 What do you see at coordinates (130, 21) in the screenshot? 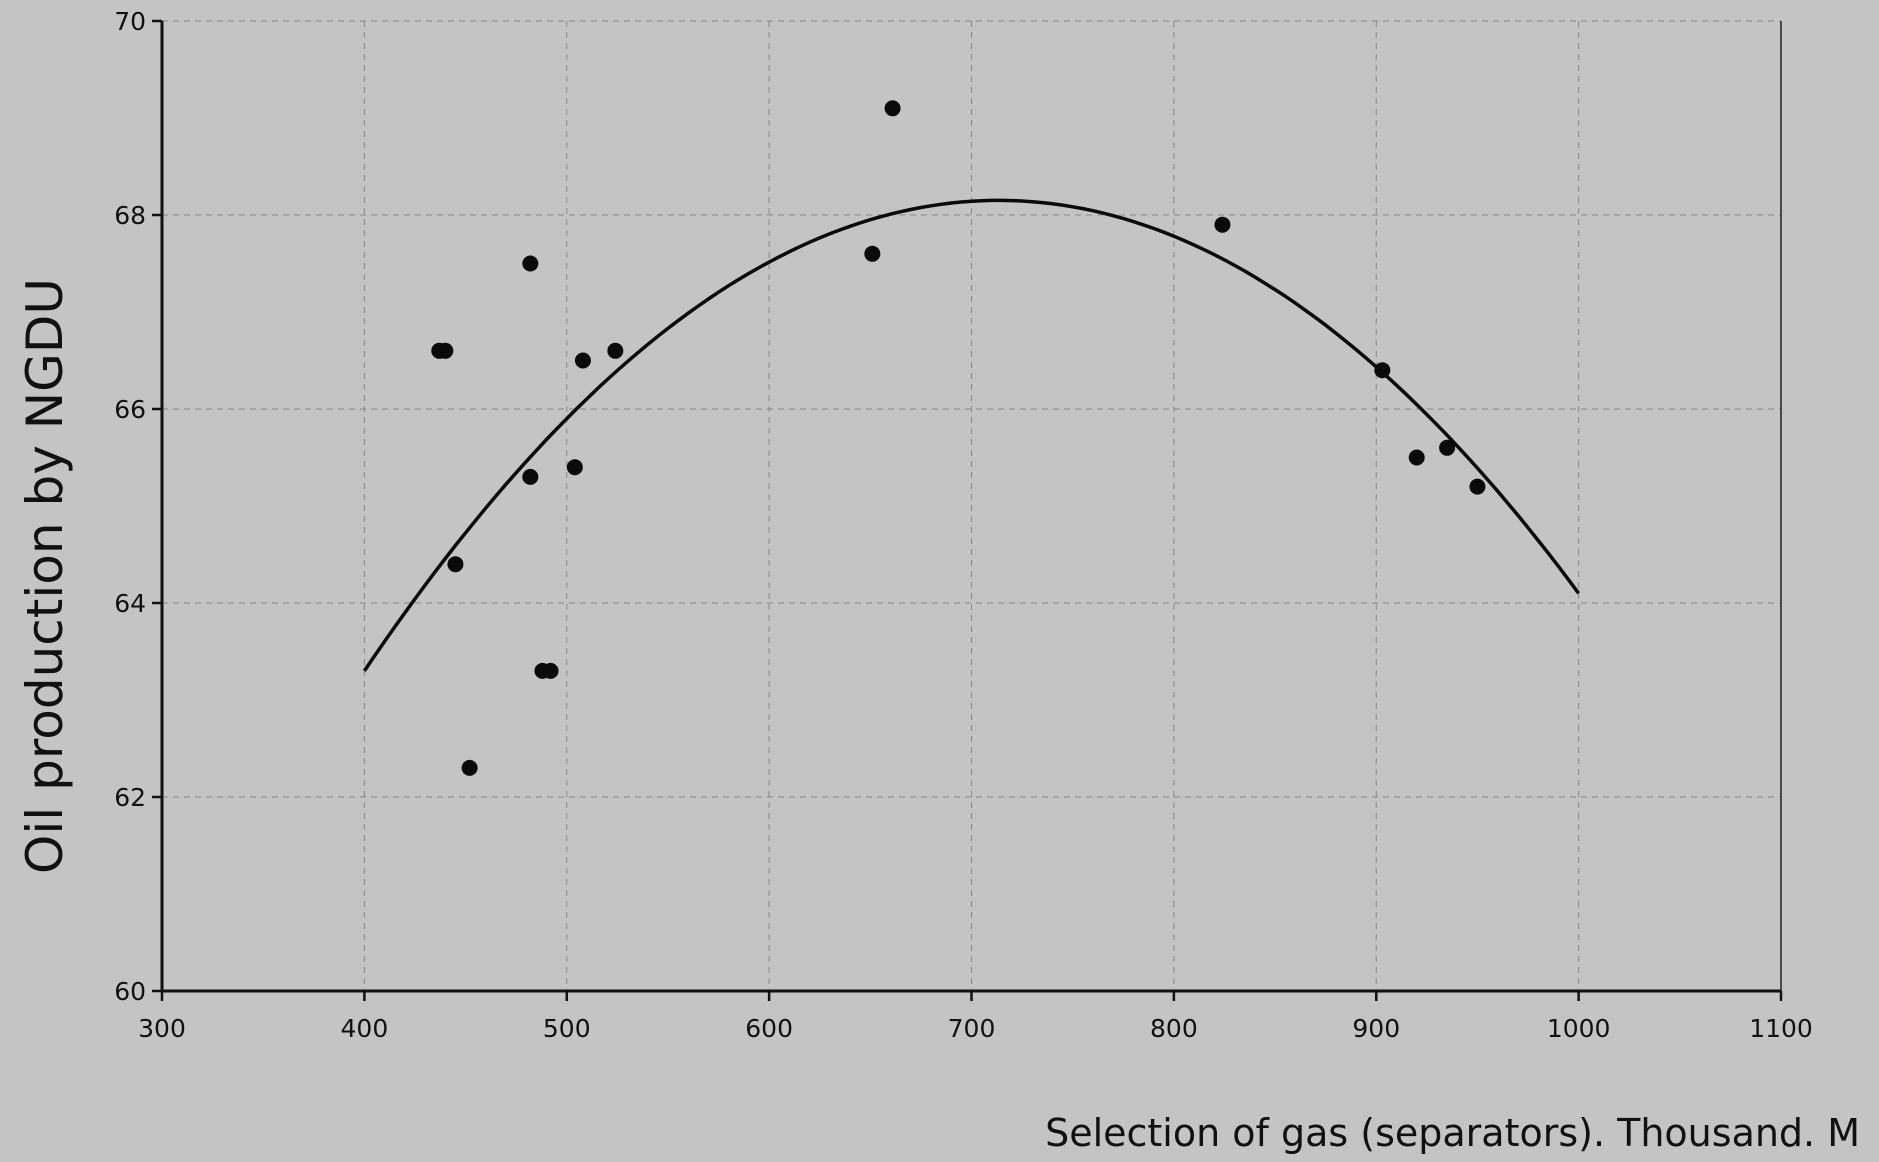
I see `y-tick-label: 70` at bounding box center [130, 21].